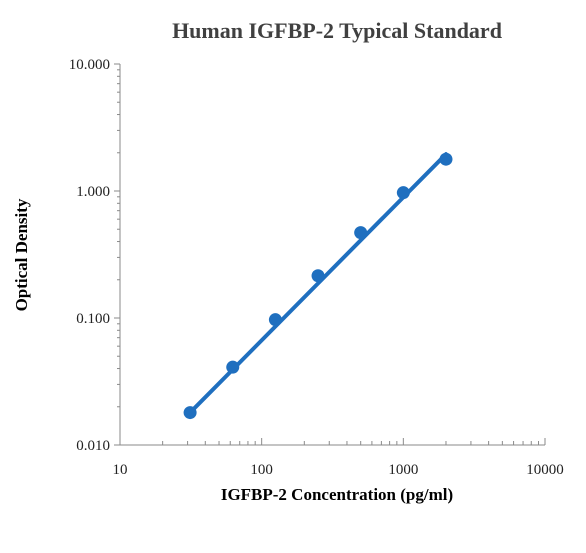  What do you see at coordinates (21, 254) in the screenshot?
I see `y-axis-label: Optical Density` at bounding box center [21, 254].